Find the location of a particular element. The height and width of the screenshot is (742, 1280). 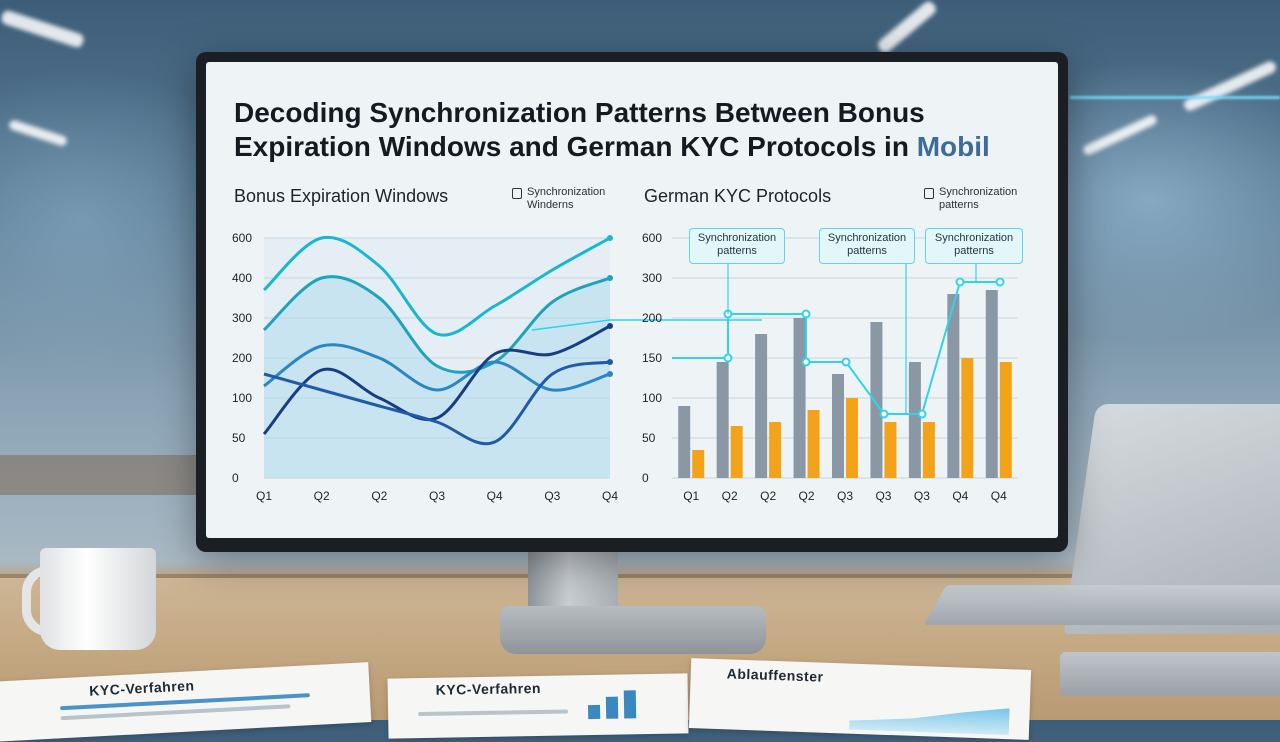

legend-label-right: Synchronization patterns is located at coordinates (978, 198).